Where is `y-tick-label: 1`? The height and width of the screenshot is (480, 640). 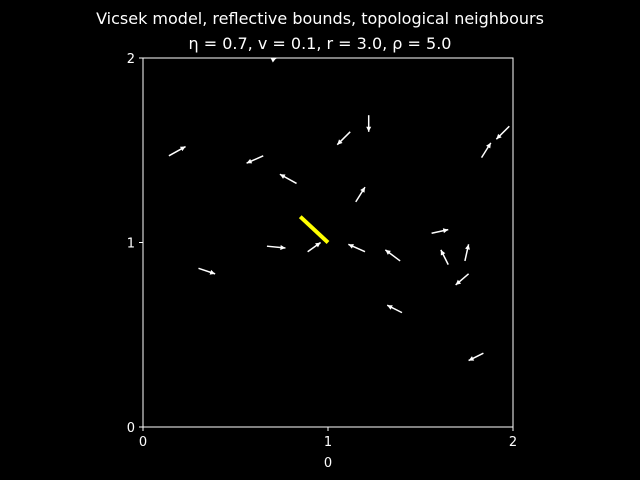
y-tick-label: 1 is located at coordinates (131, 244).